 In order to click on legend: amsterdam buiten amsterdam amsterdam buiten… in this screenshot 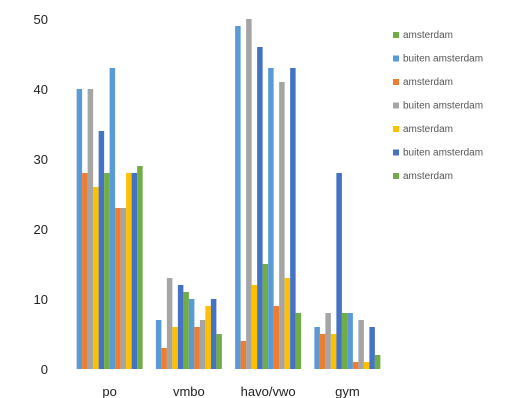, I will do `click(438, 106)`.